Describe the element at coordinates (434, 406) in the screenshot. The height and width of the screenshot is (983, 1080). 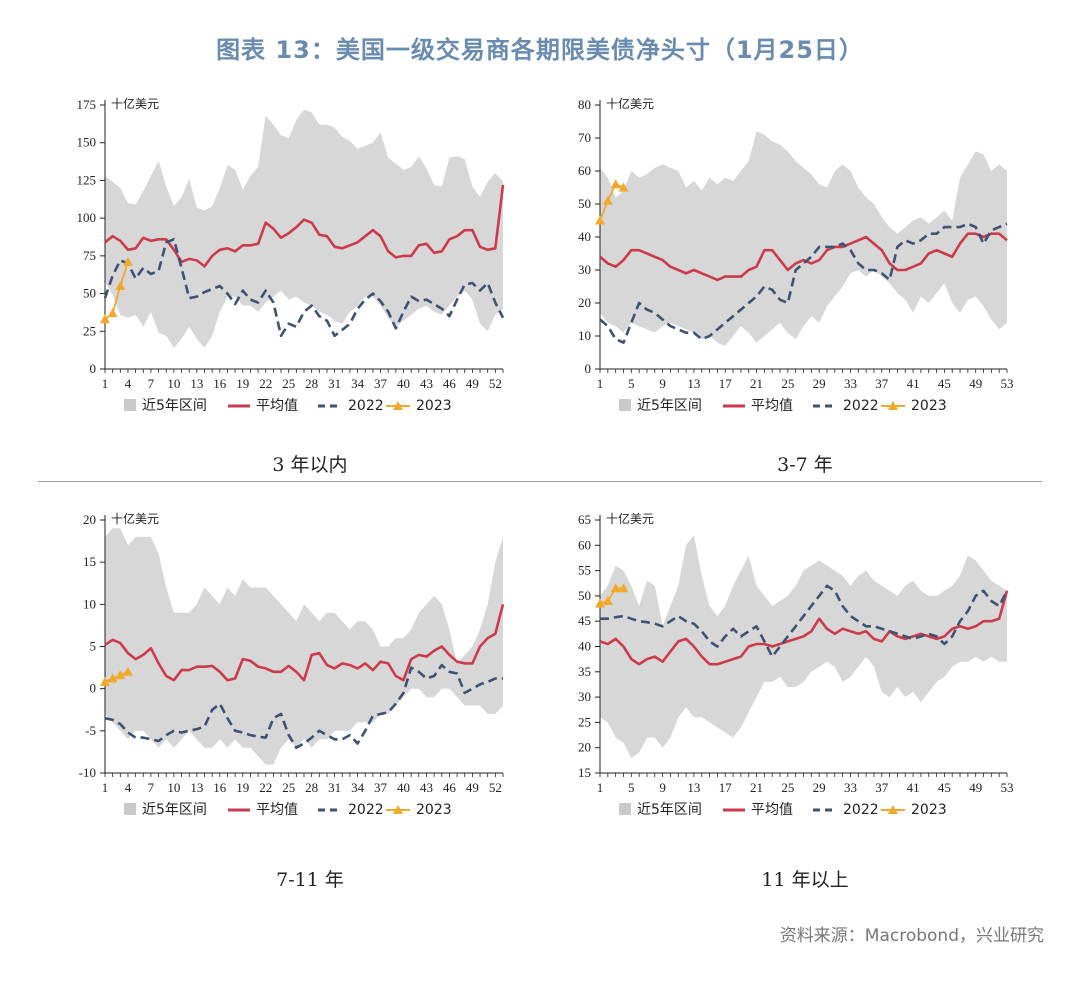
I see `legend-2023-label: 2023` at that location.